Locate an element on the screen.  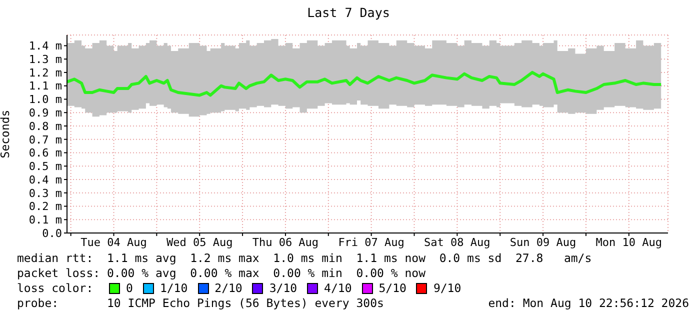
y-tick-label: 0.2 m is located at coordinates (45, 207).